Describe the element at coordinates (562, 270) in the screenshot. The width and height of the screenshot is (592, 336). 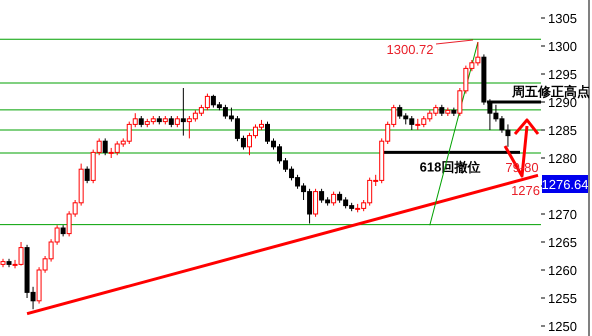
I see `y-tick-label: 1260` at that location.